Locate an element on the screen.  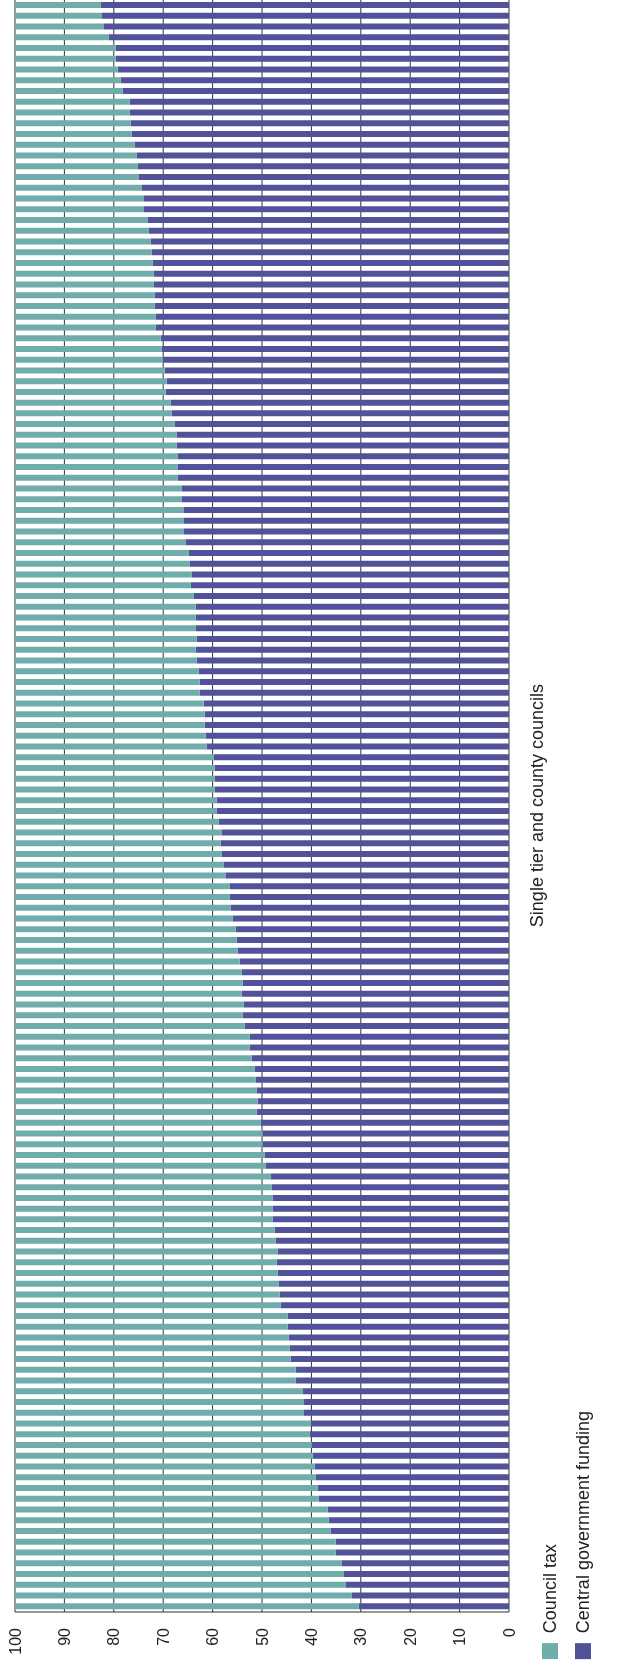
x-tick-label: 70 is located at coordinates (163, 1636).